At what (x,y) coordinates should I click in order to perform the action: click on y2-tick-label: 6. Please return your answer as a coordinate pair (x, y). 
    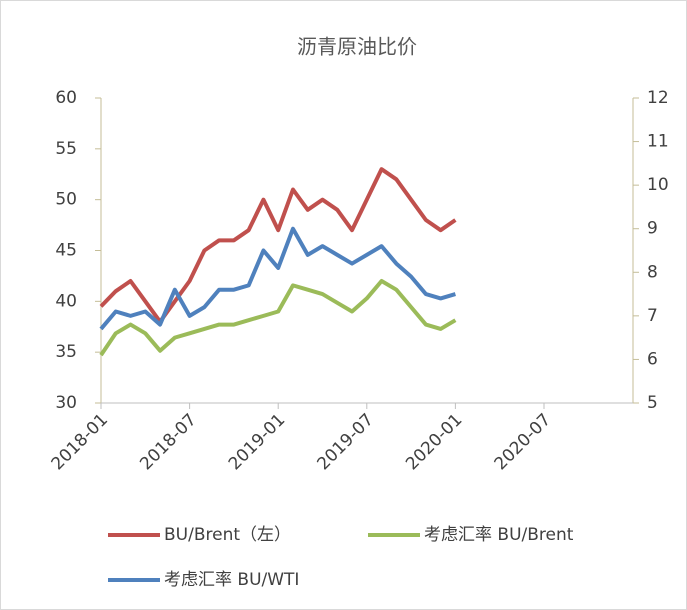
    Looking at the image, I should click on (652, 359).